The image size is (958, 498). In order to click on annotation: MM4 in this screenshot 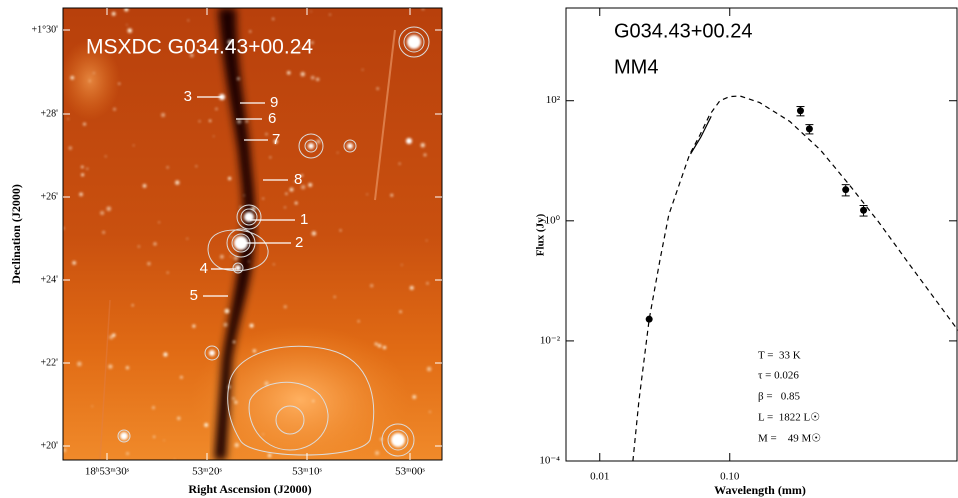, I will do `click(636, 67)`.